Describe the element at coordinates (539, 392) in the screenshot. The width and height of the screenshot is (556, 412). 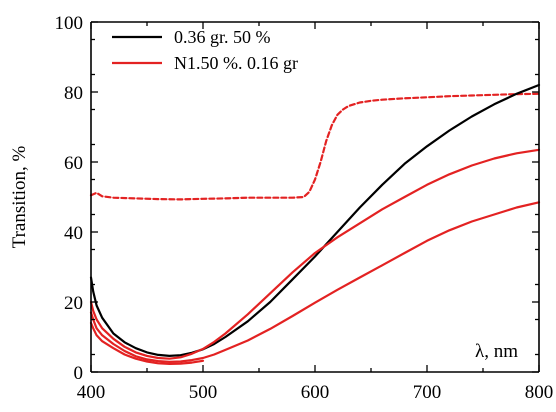
I see `x-tick-label-4: 800` at that location.